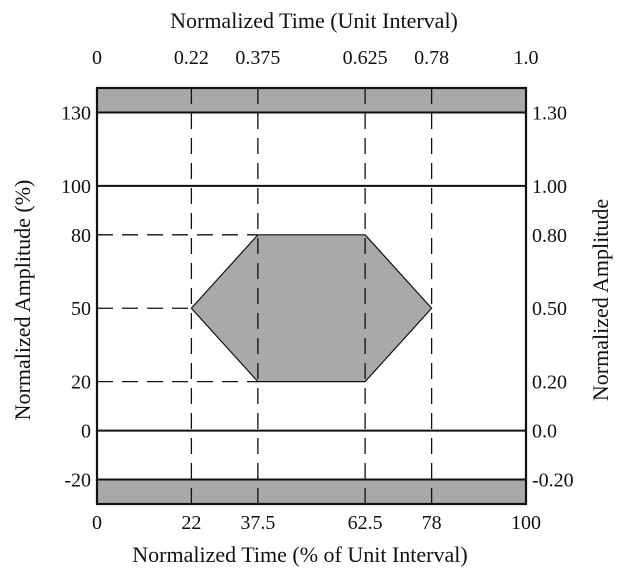 Image resolution: width=619 pixels, height=572 pixels. Describe the element at coordinates (97, 58) in the screenshot. I see `top-tick-label: 0` at that location.